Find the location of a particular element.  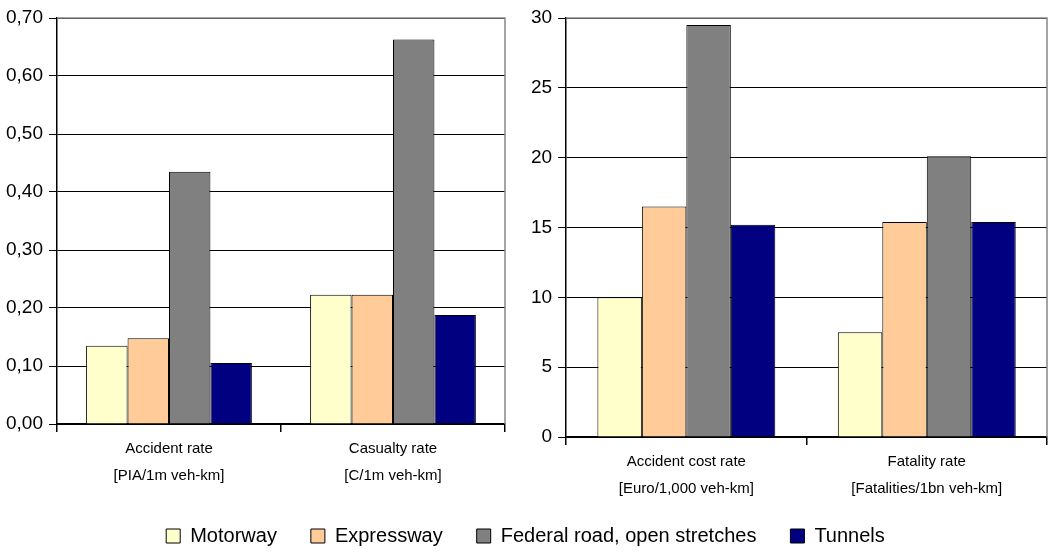

y-tick-label: 0,60 is located at coordinates (24, 75).